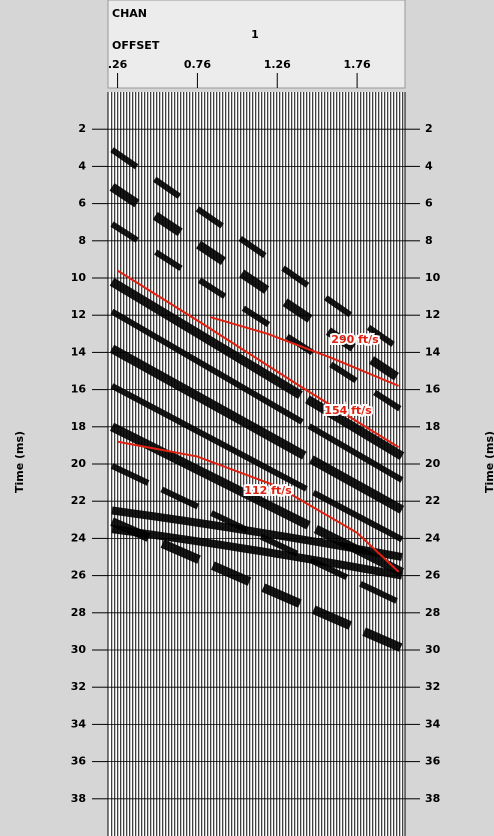  Describe the element at coordinates (256, 44) in the screenshot. I see `header-panel` at that location.